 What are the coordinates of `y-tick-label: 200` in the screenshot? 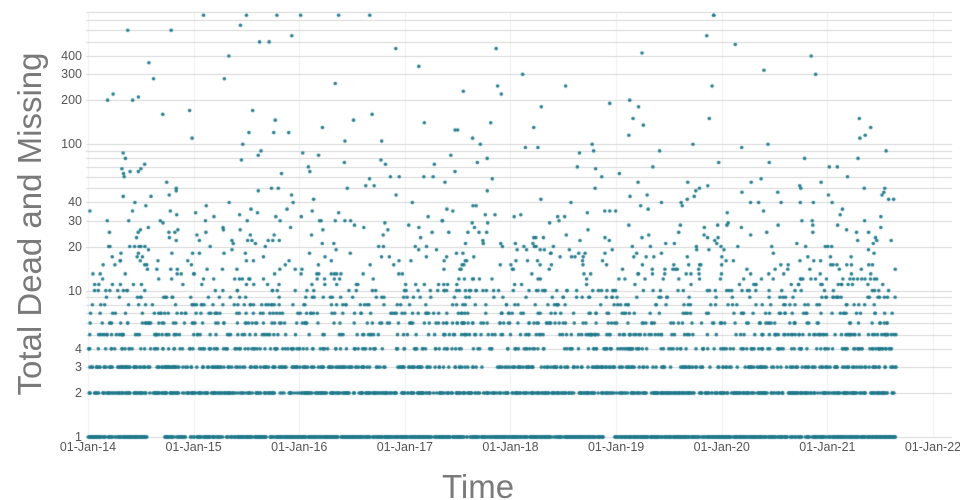 It's located at (71, 100).